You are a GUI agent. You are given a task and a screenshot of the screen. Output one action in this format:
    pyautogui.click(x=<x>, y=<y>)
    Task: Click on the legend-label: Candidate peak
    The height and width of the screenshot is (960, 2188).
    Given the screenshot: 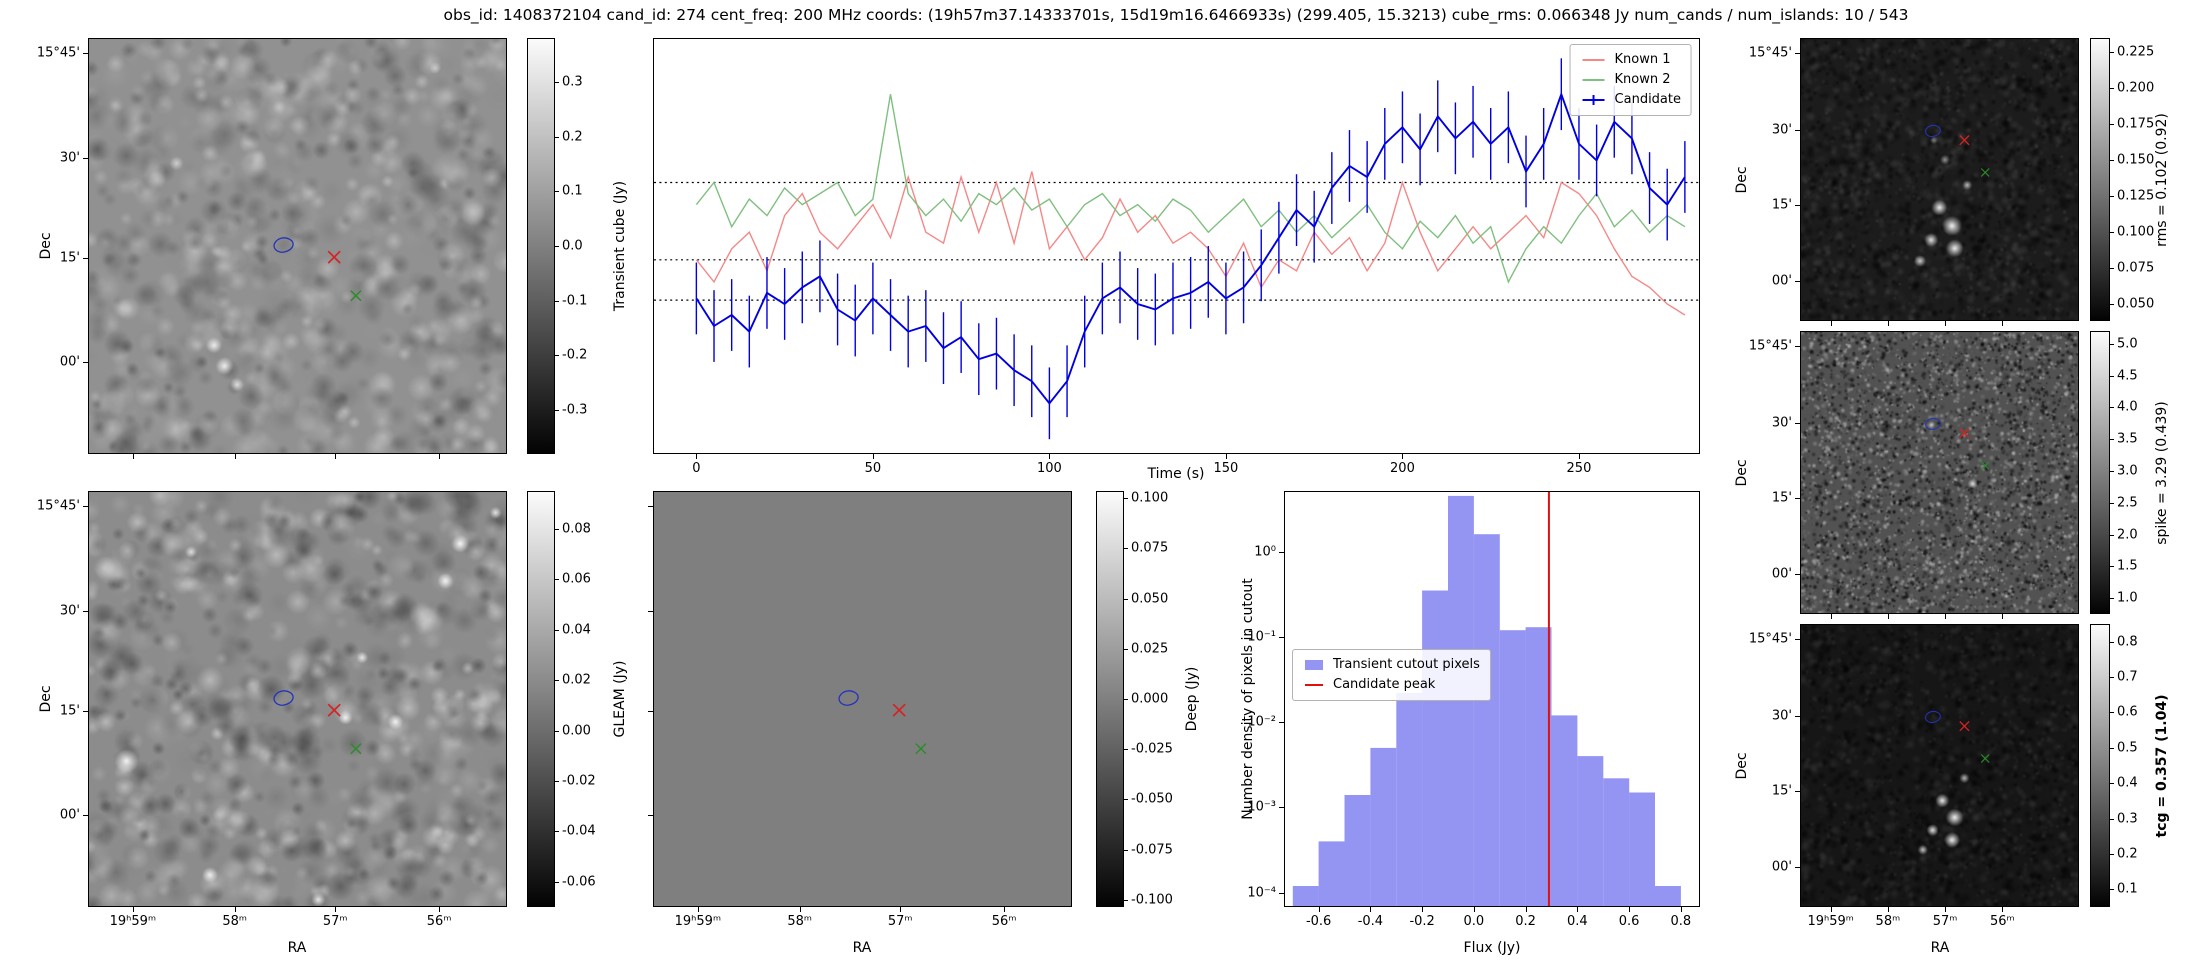 What is the action you would take?
    pyautogui.click(x=1384, y=684)
    